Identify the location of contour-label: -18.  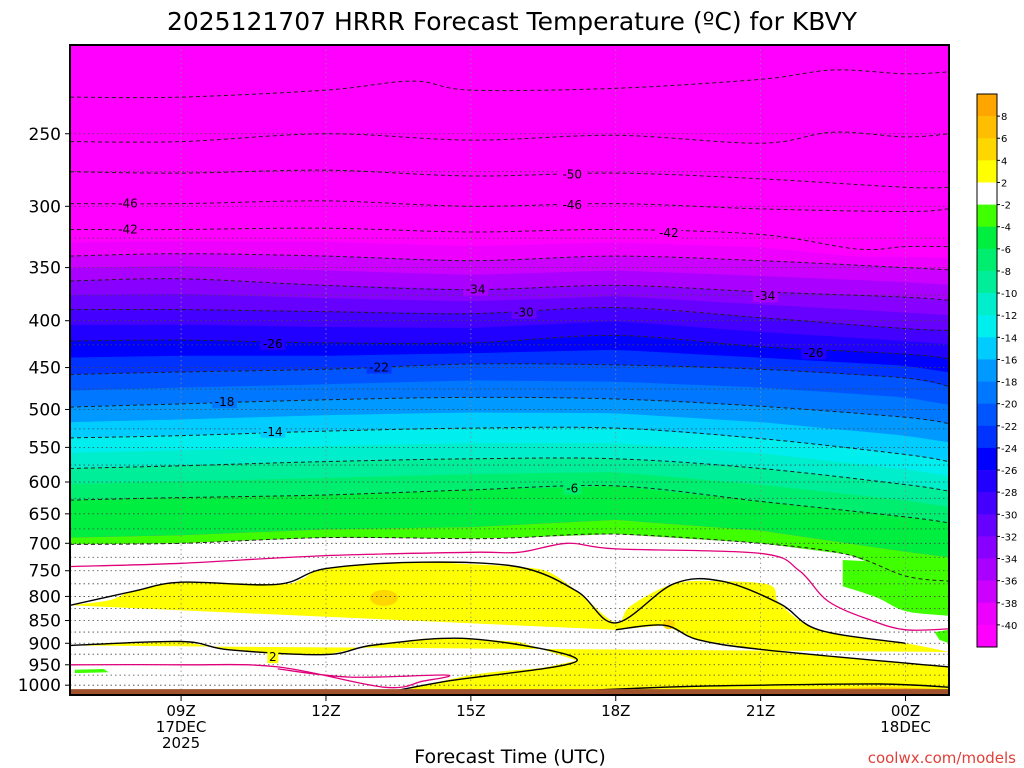
(225, 402).